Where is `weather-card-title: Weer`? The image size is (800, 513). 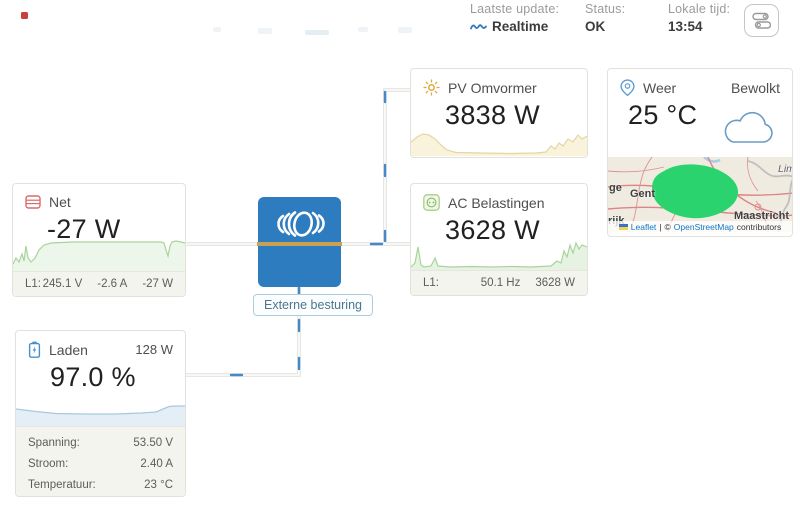
weather-card-title: Weer is located at coordinates (660, 87).